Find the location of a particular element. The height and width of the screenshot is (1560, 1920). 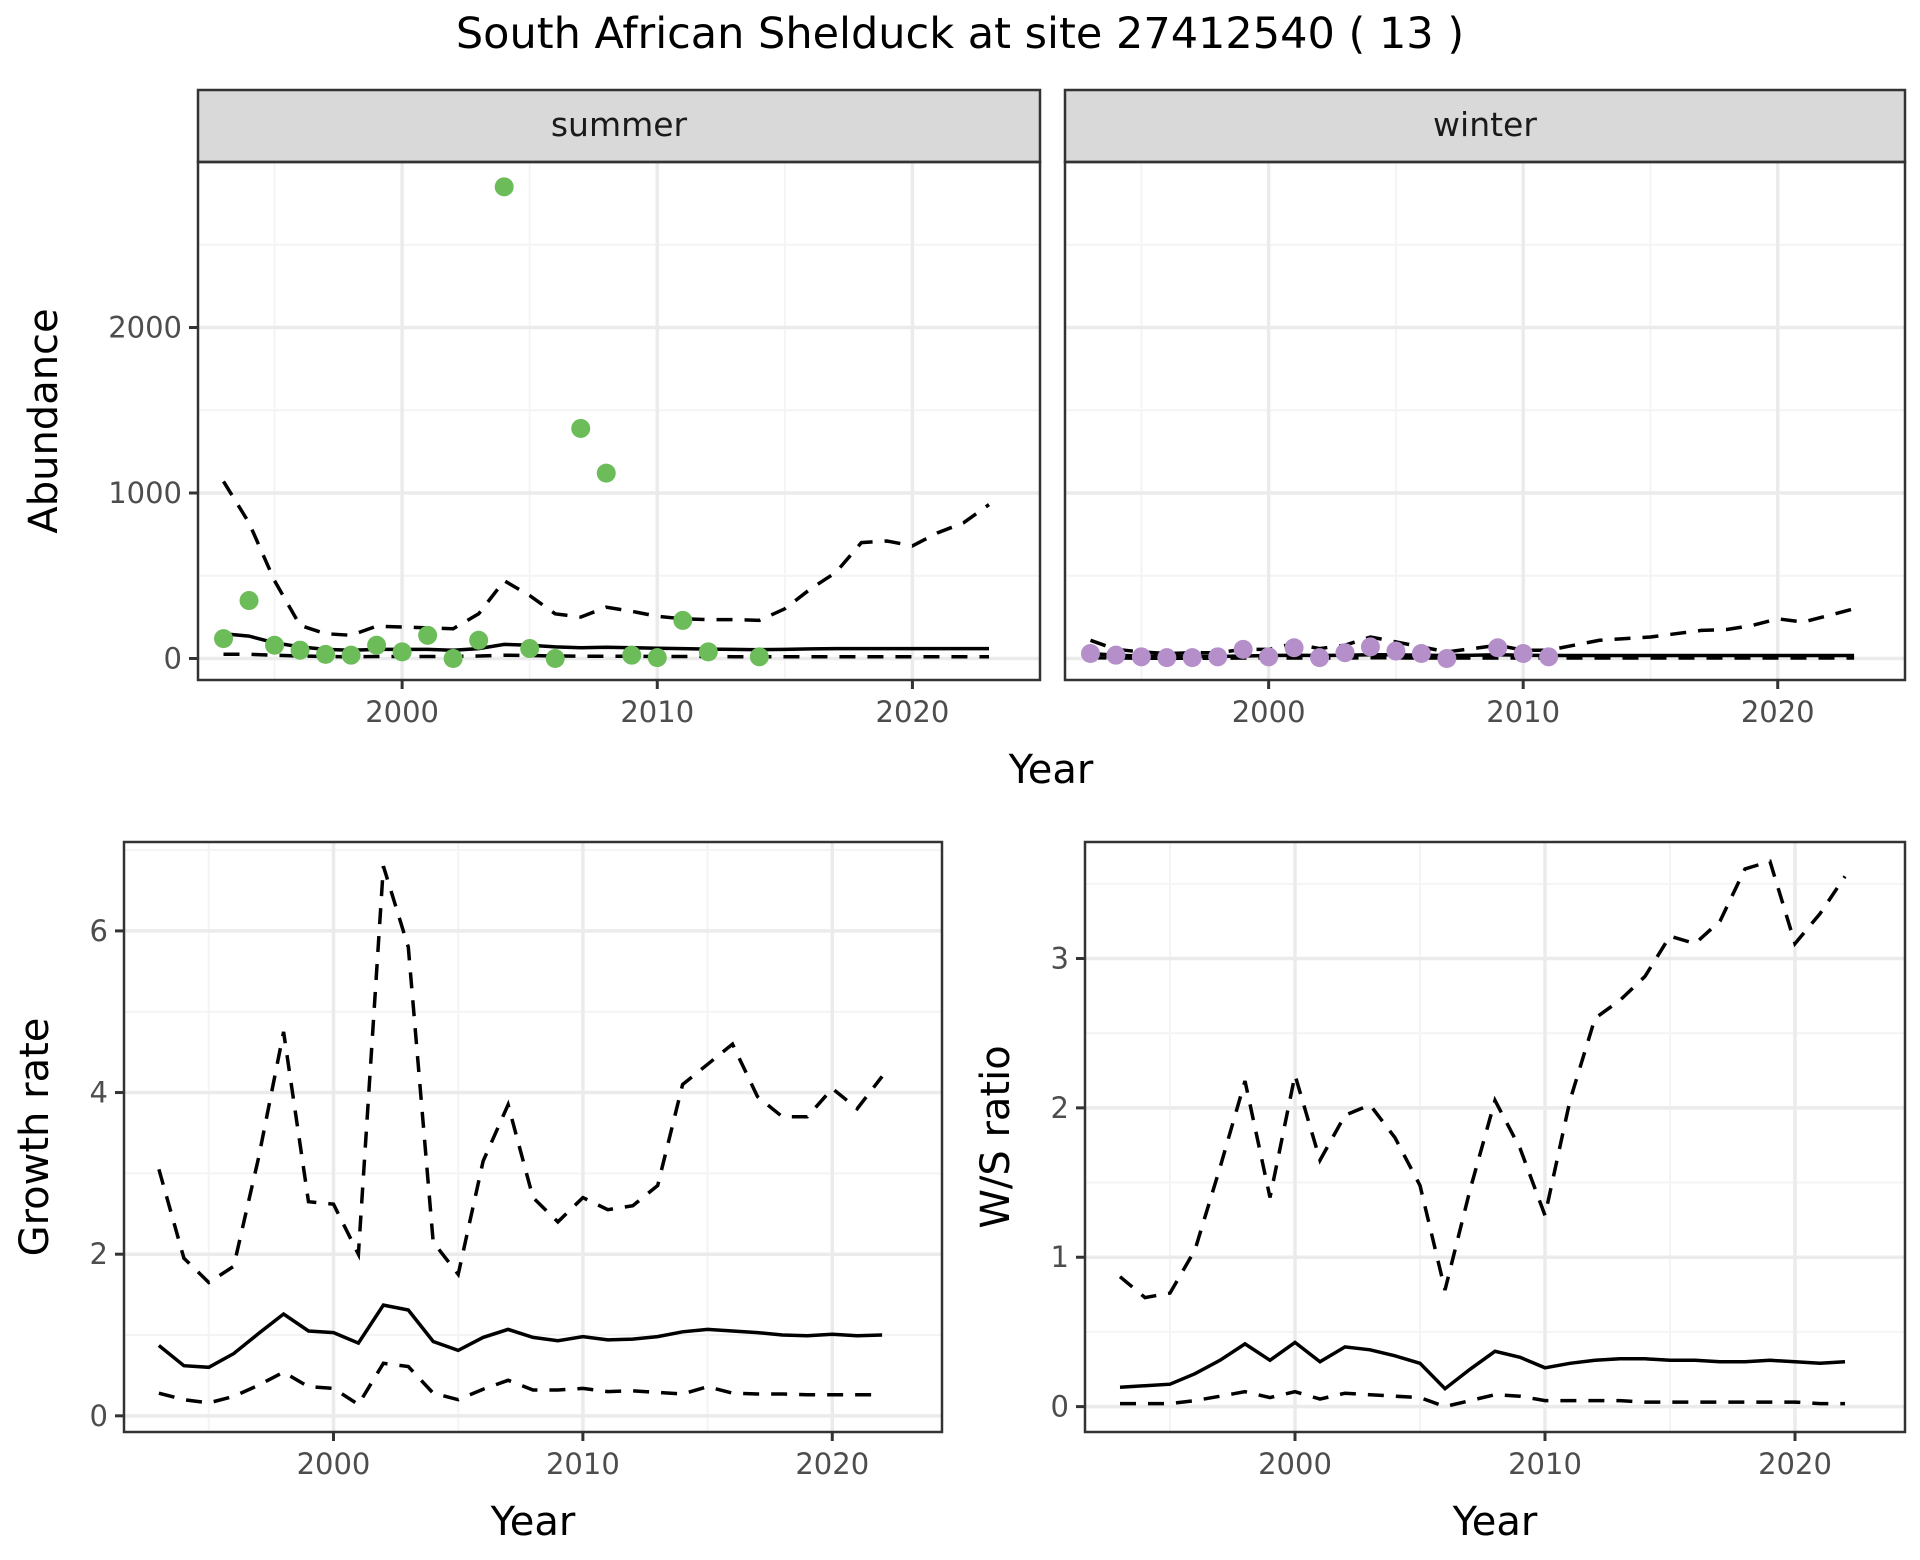

abundance-winter-x-tick-label: 2000 is located at coordinates (1269, 712).